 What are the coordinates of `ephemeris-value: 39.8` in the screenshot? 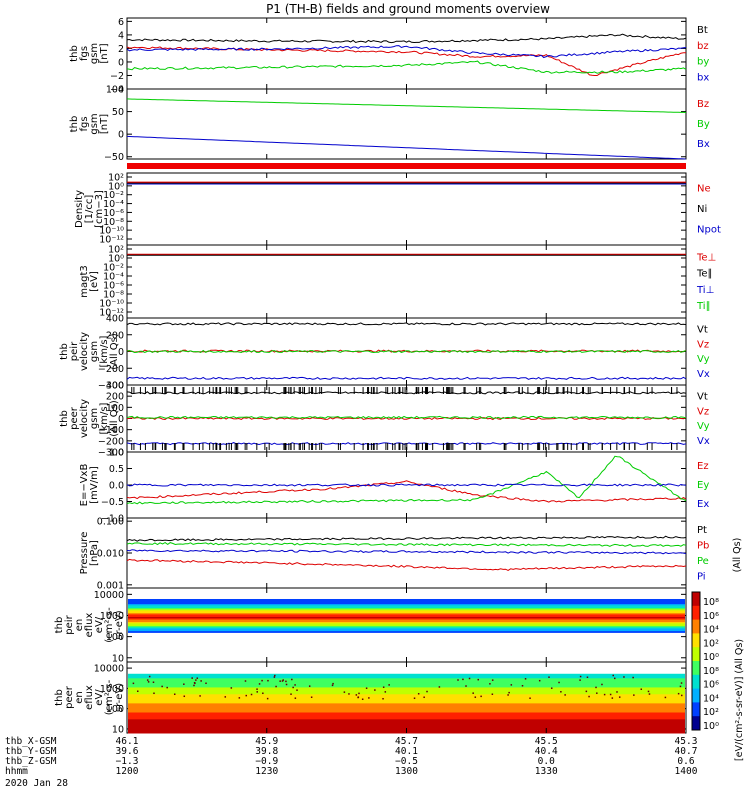 It's located at (266, 751).